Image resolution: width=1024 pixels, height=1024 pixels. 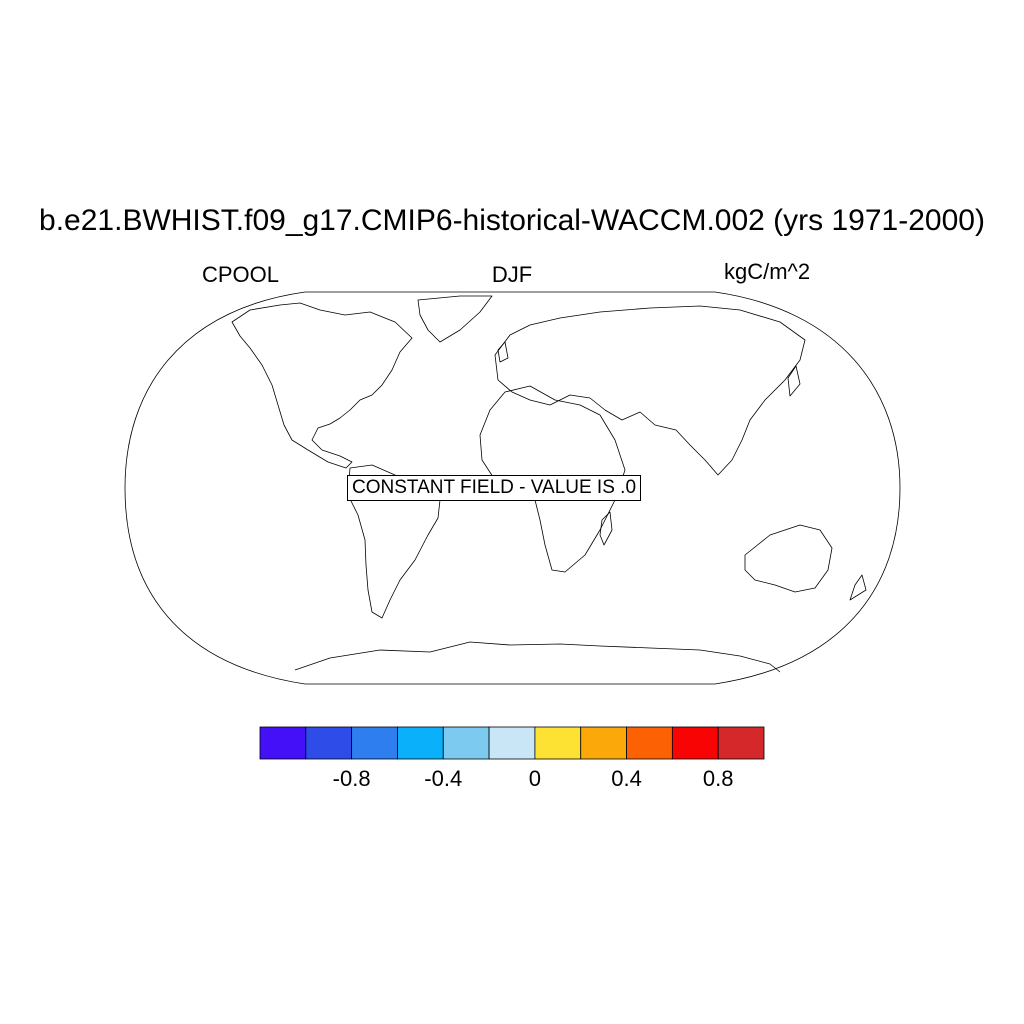 What do you see at coordinates (606, 528) in the screenshot?
I see `coastline-madagascar` at bounding box center [606, 528].